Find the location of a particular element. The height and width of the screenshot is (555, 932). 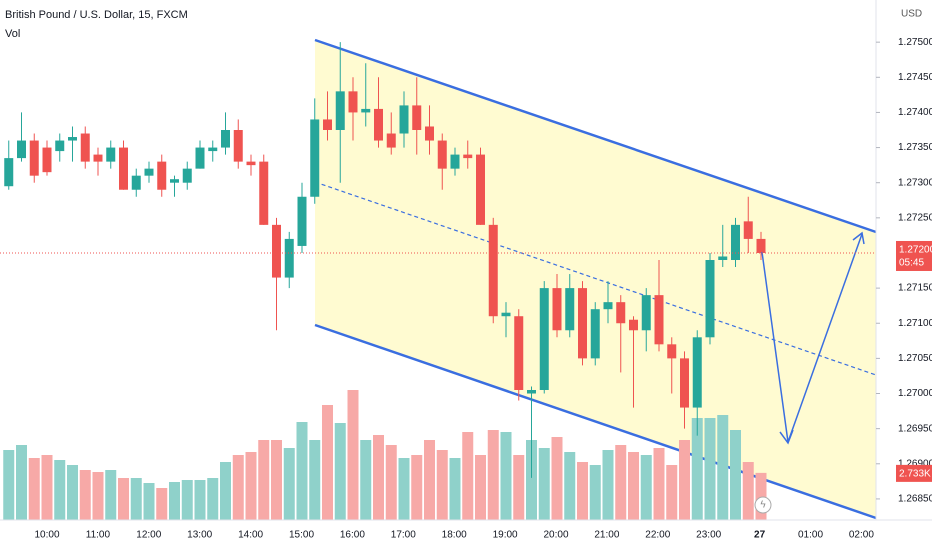

y-tick-label: 1.26850 is located at coordinates (915, 499).